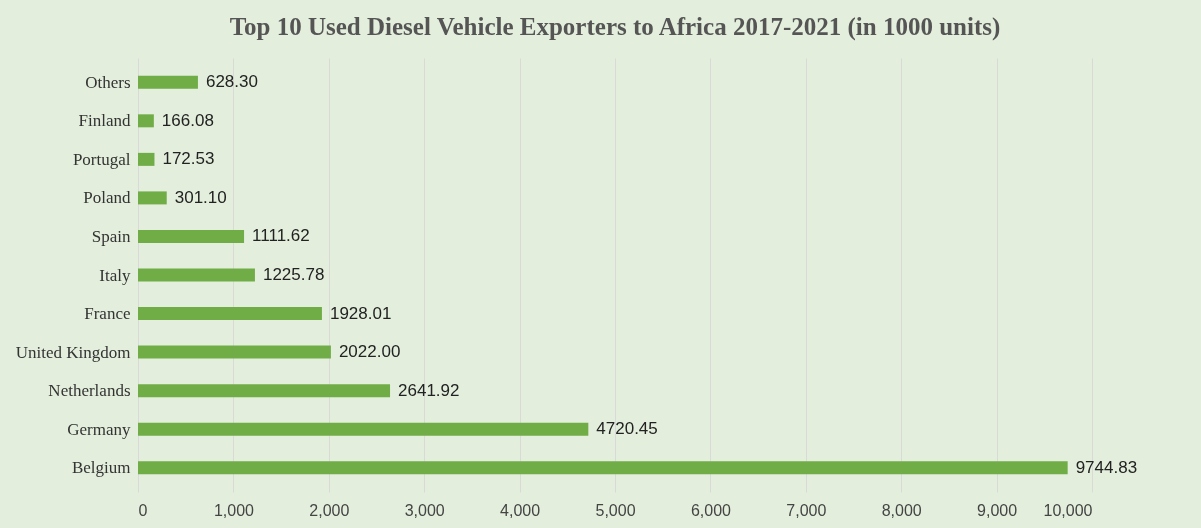 Image resolution: width=1201 pixels, height=528 pixels. What do you see at coordinates (997, 510) in the screenshot?
I see `x-tick-label: 9,000` at bounding box center [997, 510].